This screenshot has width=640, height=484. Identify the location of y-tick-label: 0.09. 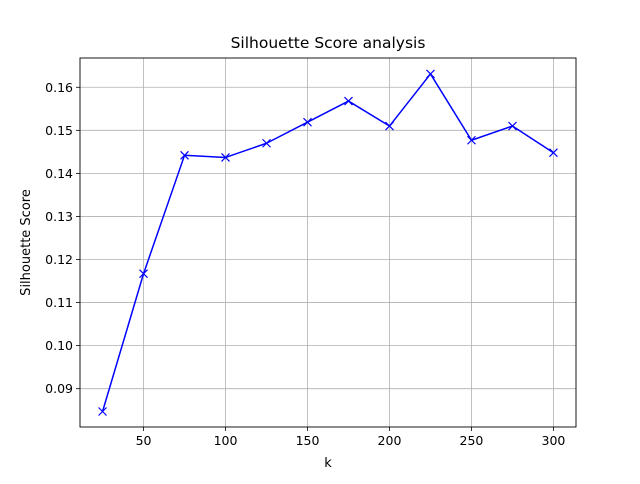
(59, 388).